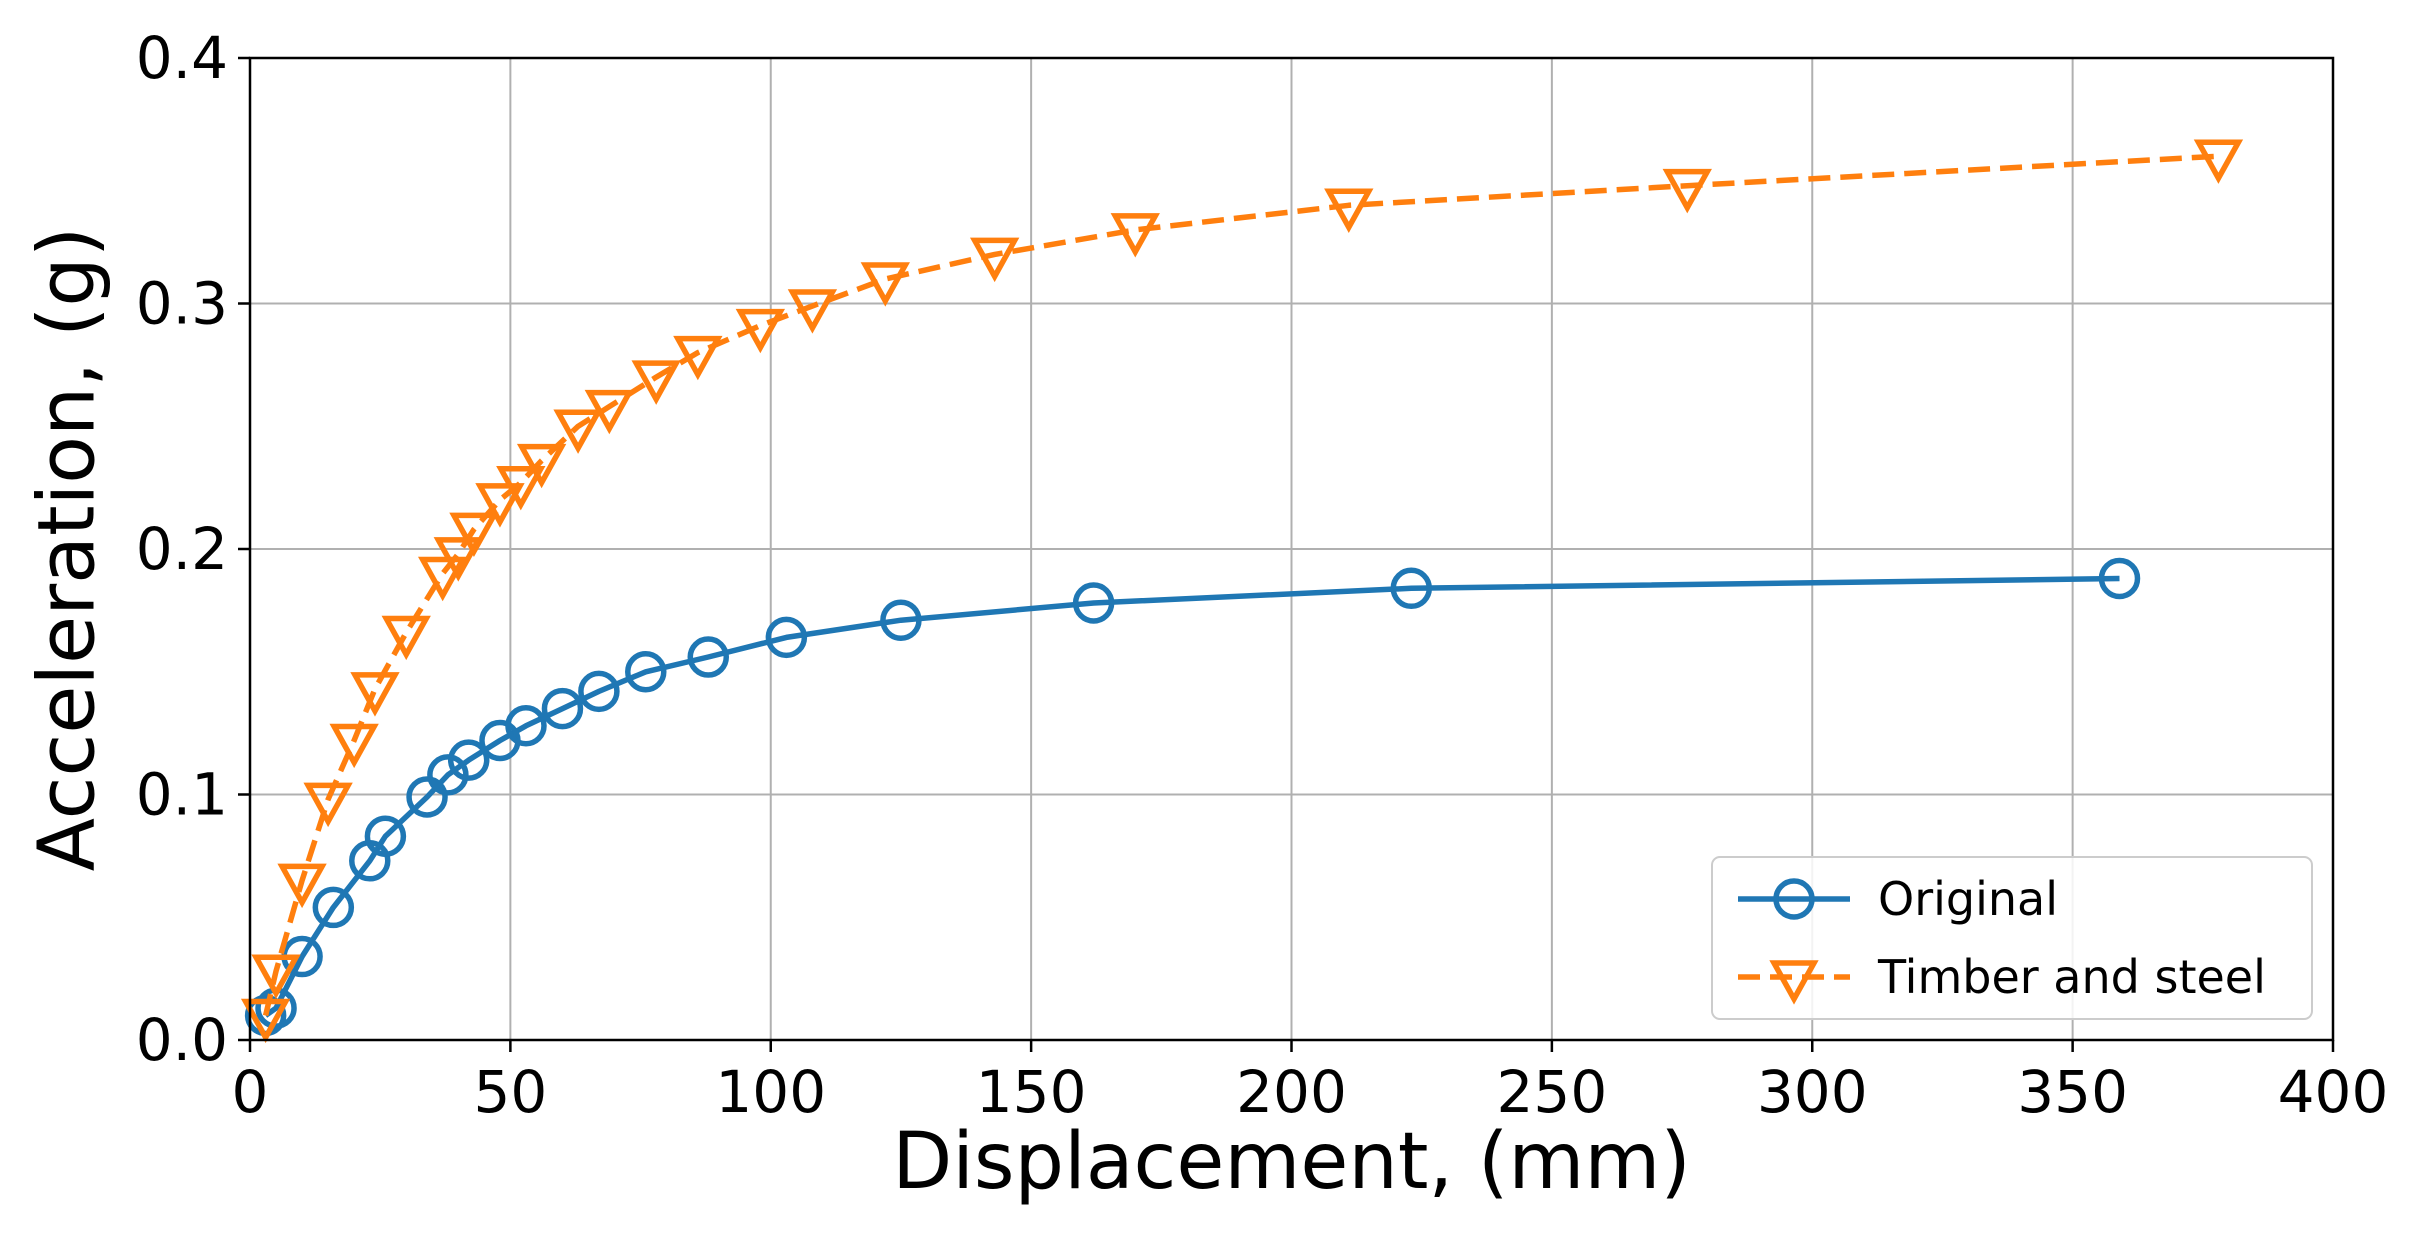 This screenshot has width=2424, height=1239. What do you see at coordinates (2072, 1092) in the screenshot?
I see `x-tick-label: 350` at bounding box center [2072, 1092].